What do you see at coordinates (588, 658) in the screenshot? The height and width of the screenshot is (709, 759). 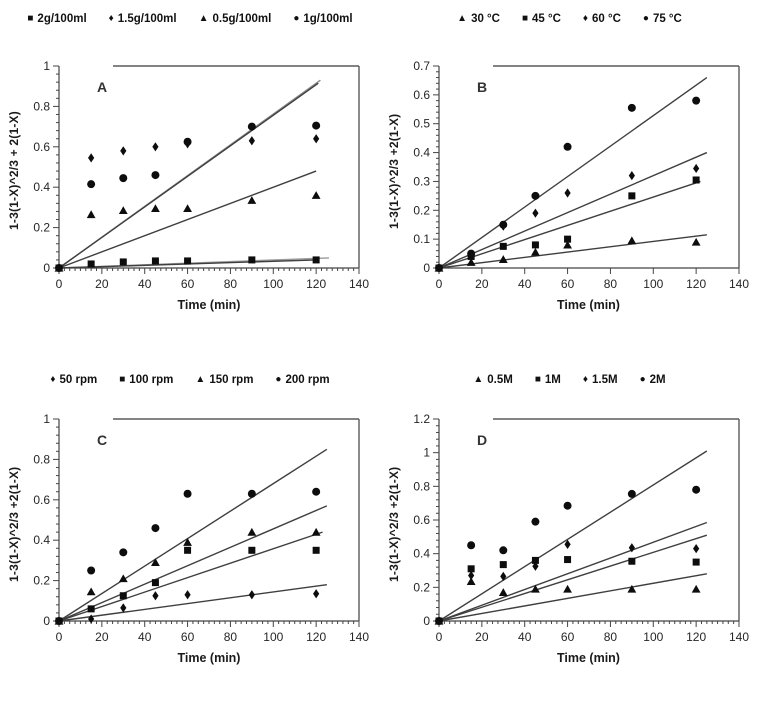 I see `x-axis-label-d: Time (min)` at bounding box center [588, 658].